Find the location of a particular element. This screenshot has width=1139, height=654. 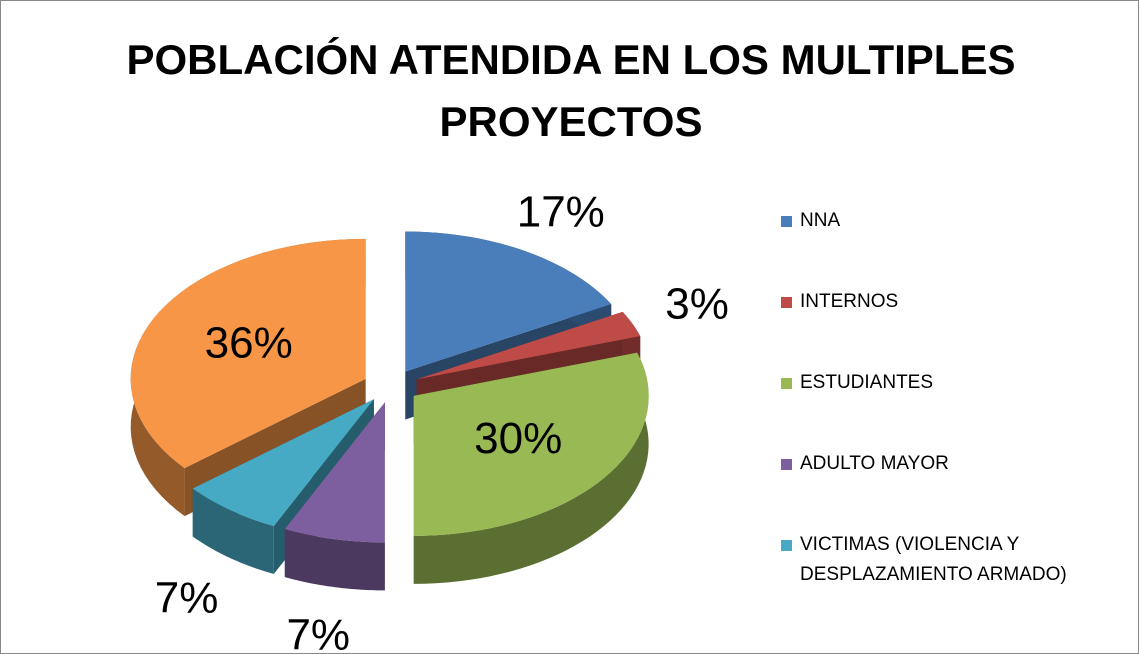

data-label: 36% is located at coordinates (249, 343).